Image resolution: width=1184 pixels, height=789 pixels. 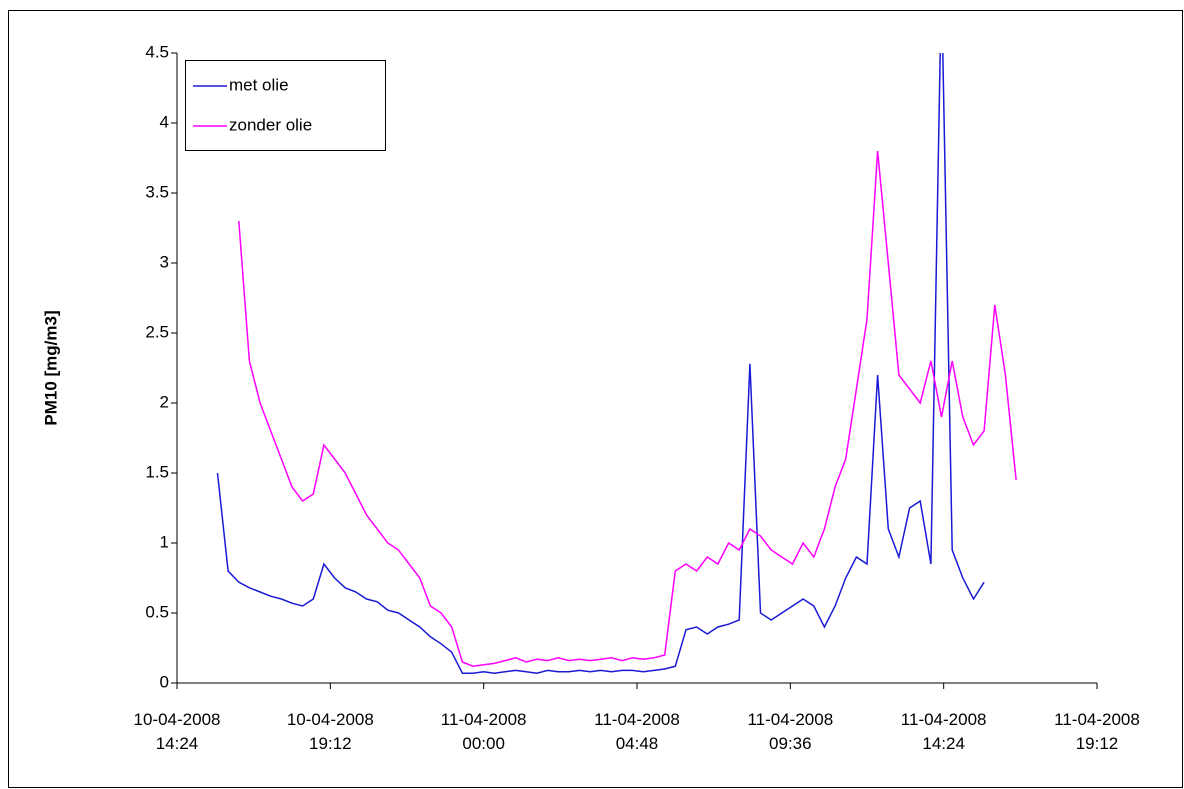 What do you see at coordinates (177, 731) in the screenshot?
I see `x-tick-label: 10-04-2008 14:24` at bounding box center [177, 731].